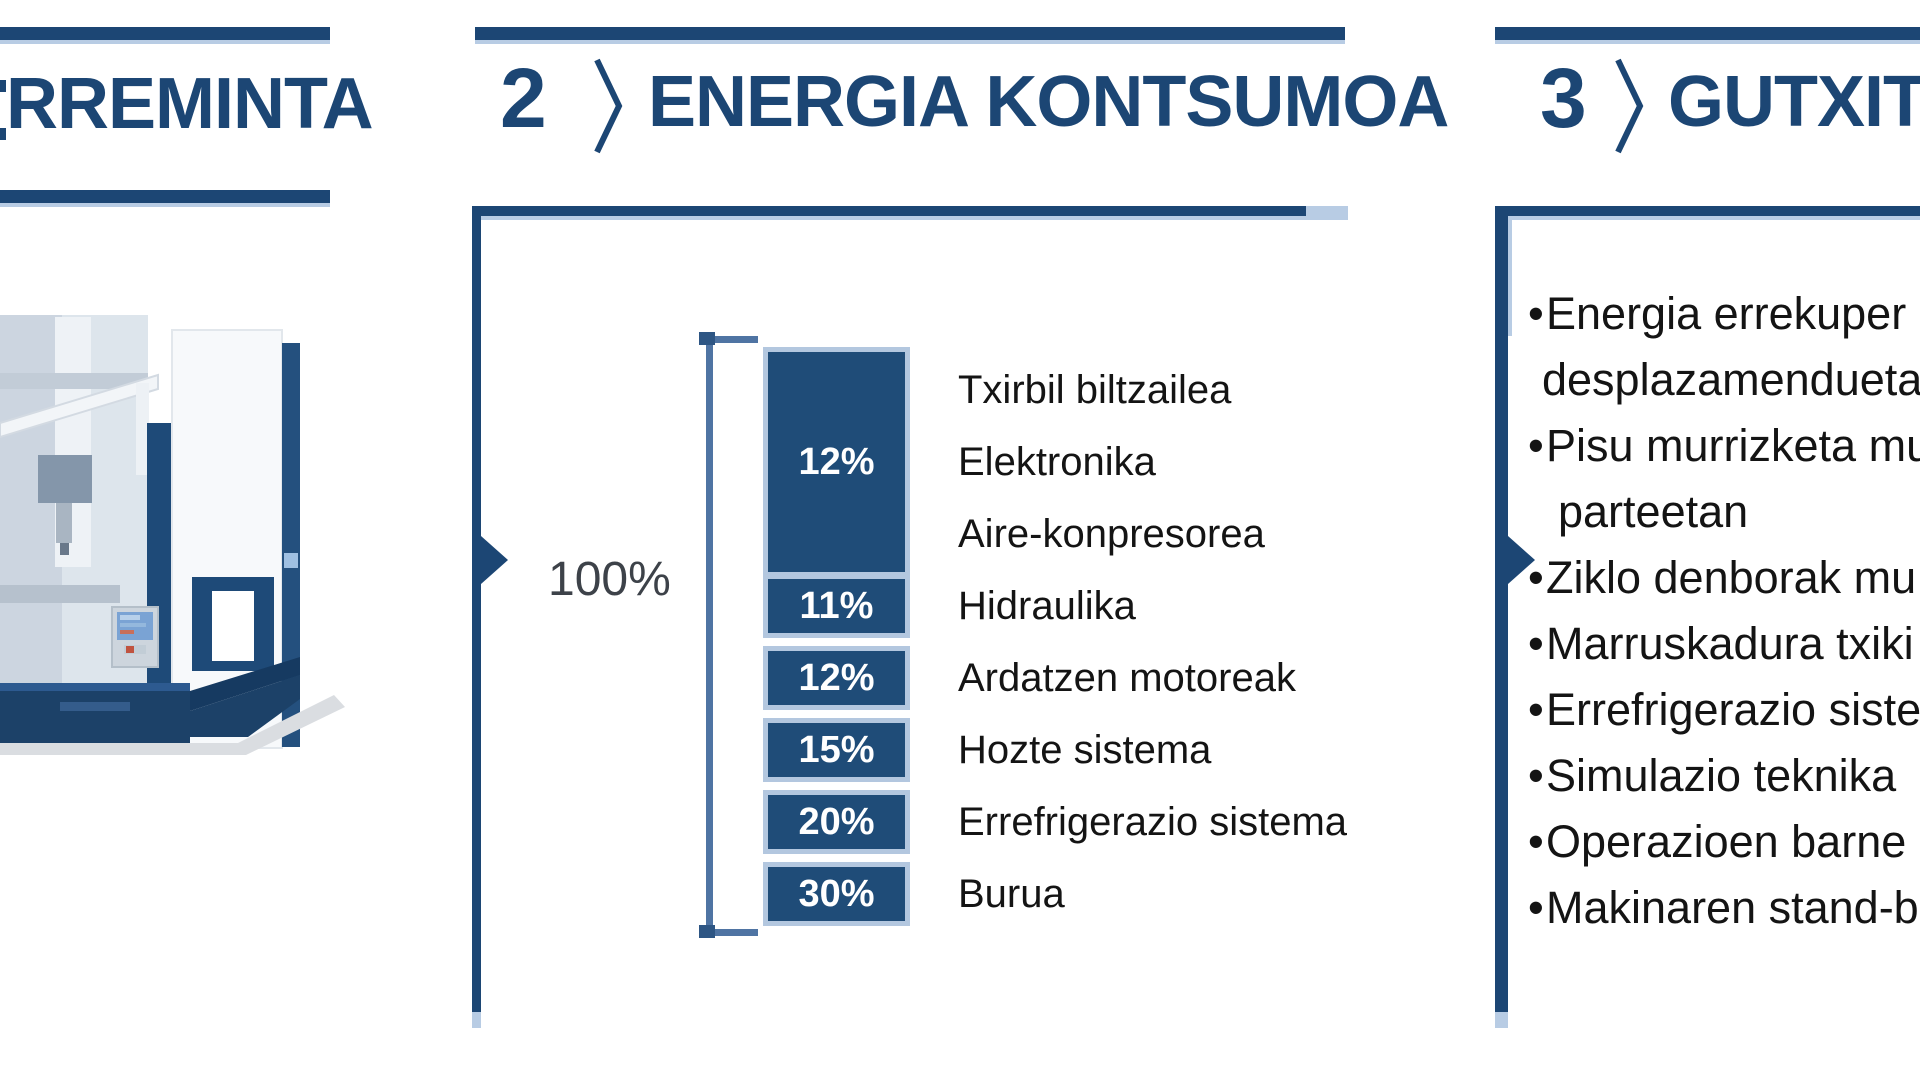 This screenshot has width=1920, height=1080. I want to click on bracket-top-nub, so click(707, 338).